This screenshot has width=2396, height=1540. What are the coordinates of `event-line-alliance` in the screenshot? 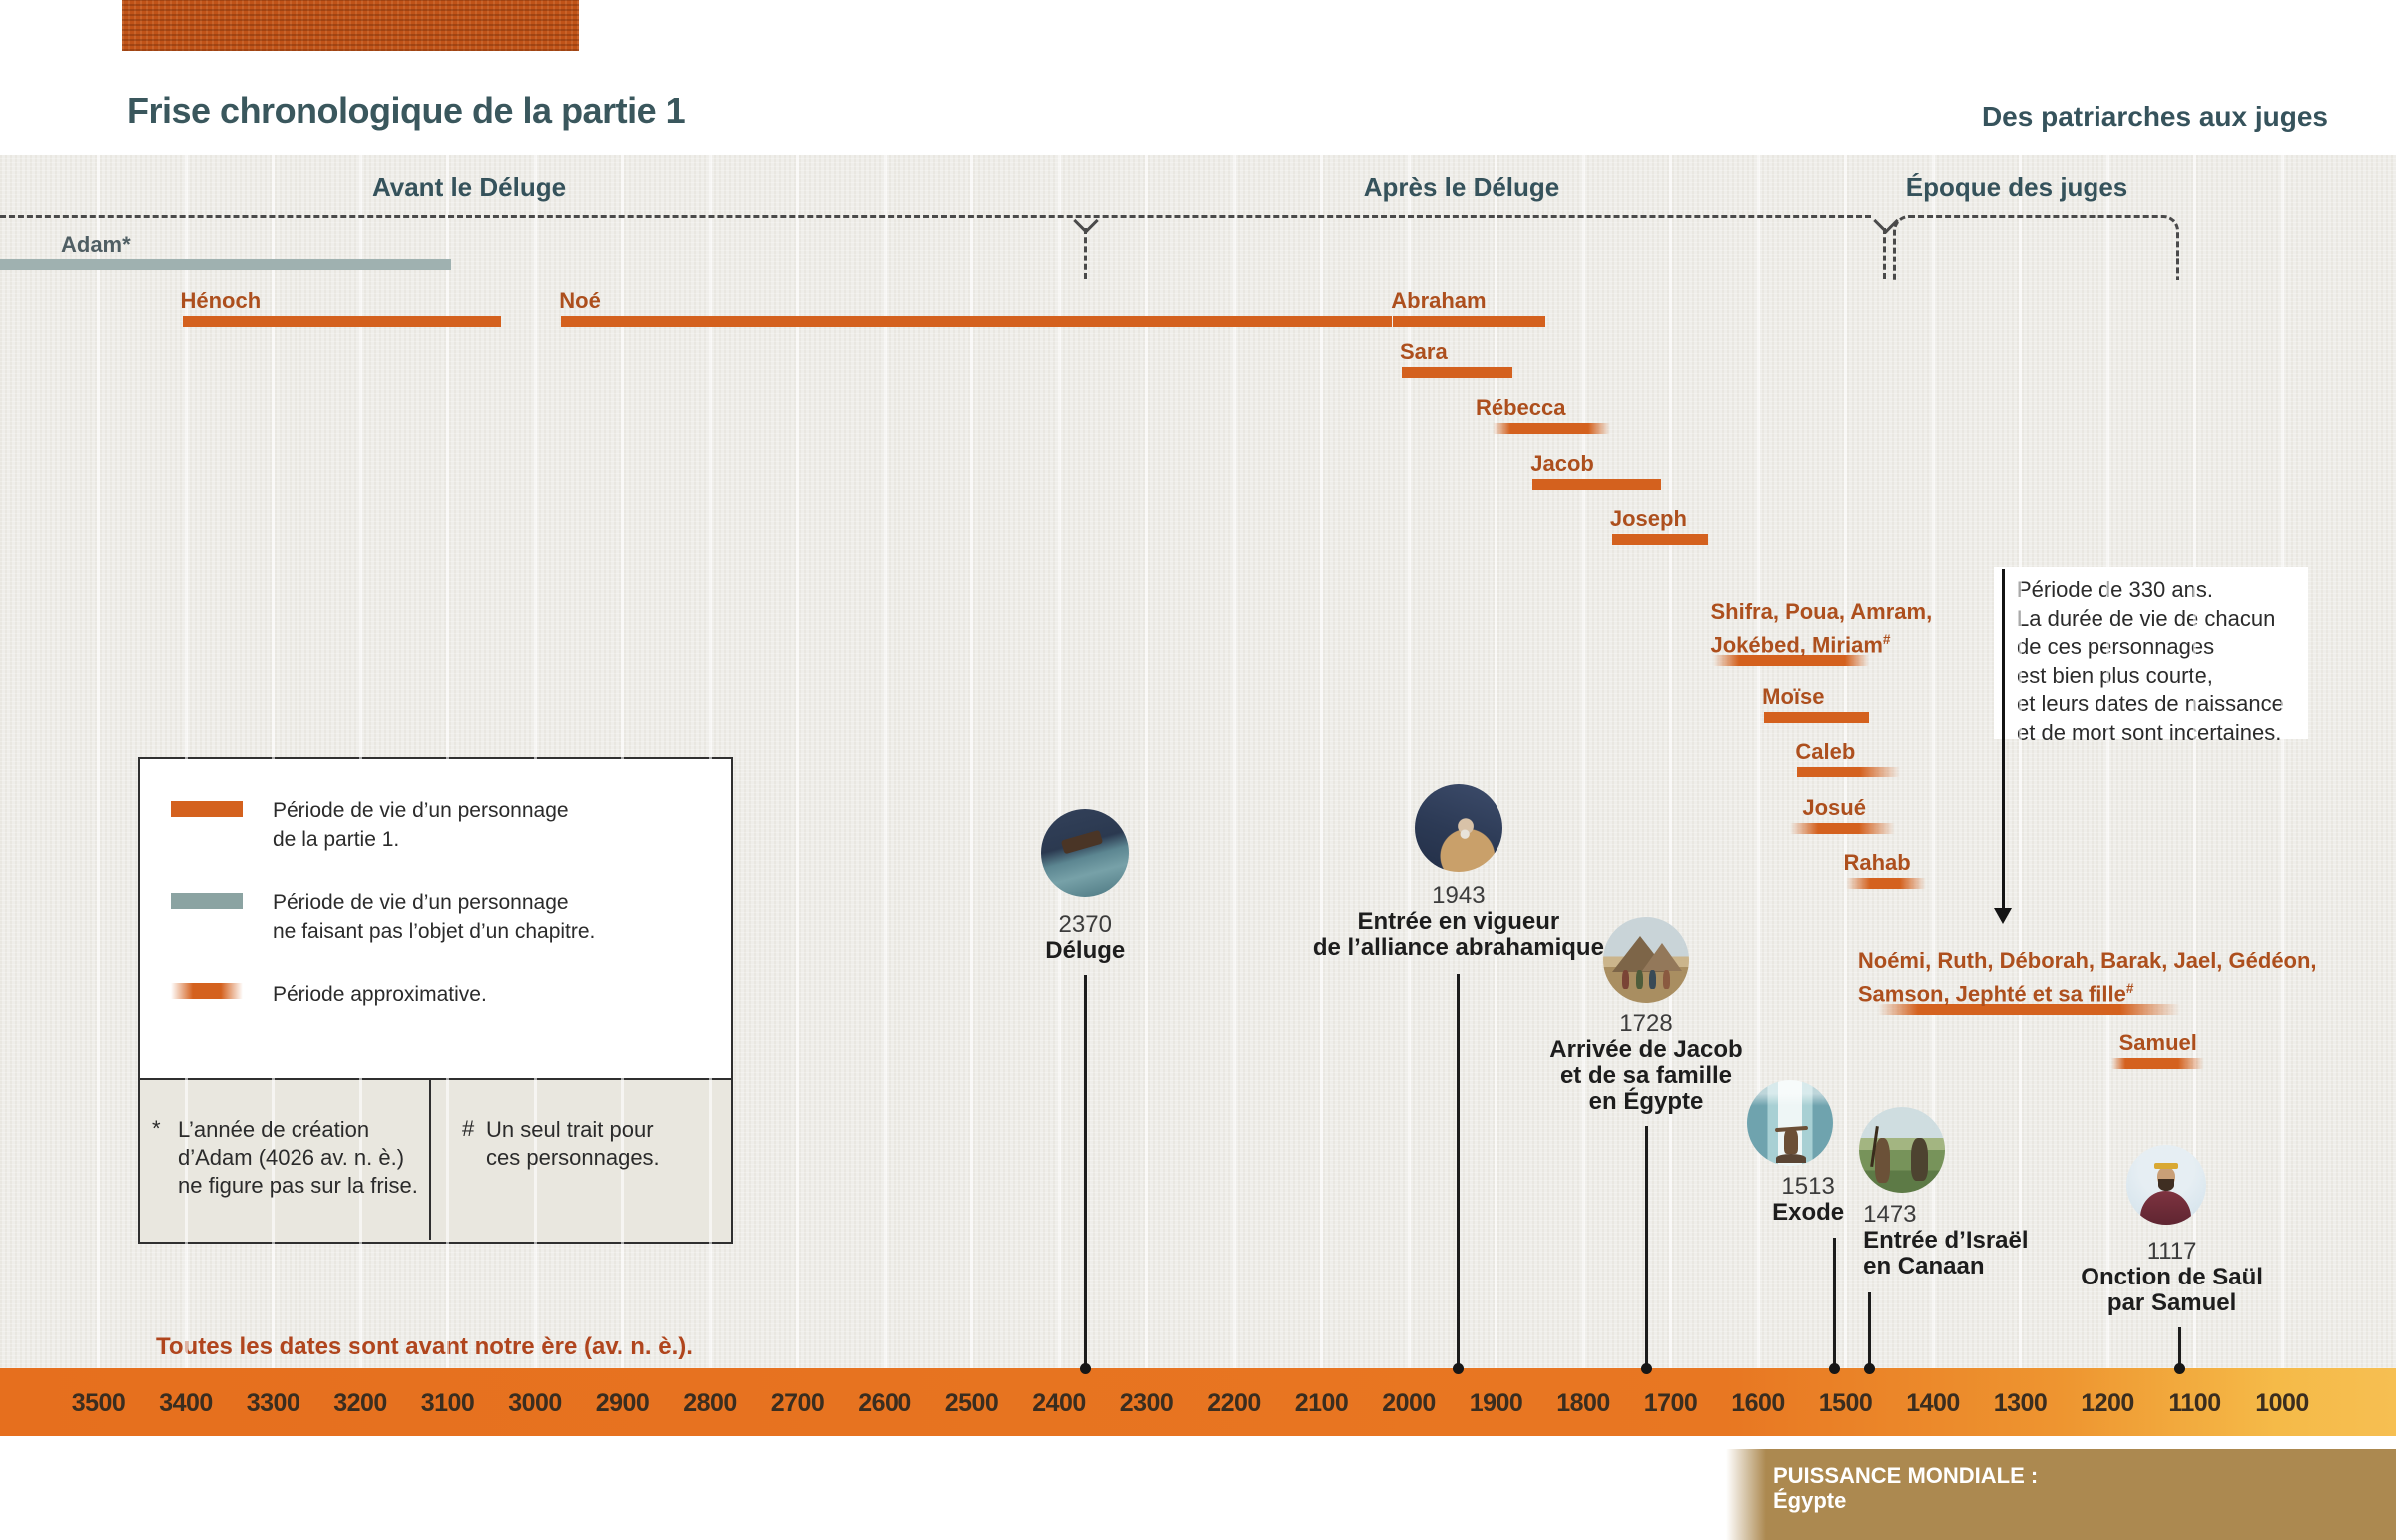 It's located at (1459, 1171).